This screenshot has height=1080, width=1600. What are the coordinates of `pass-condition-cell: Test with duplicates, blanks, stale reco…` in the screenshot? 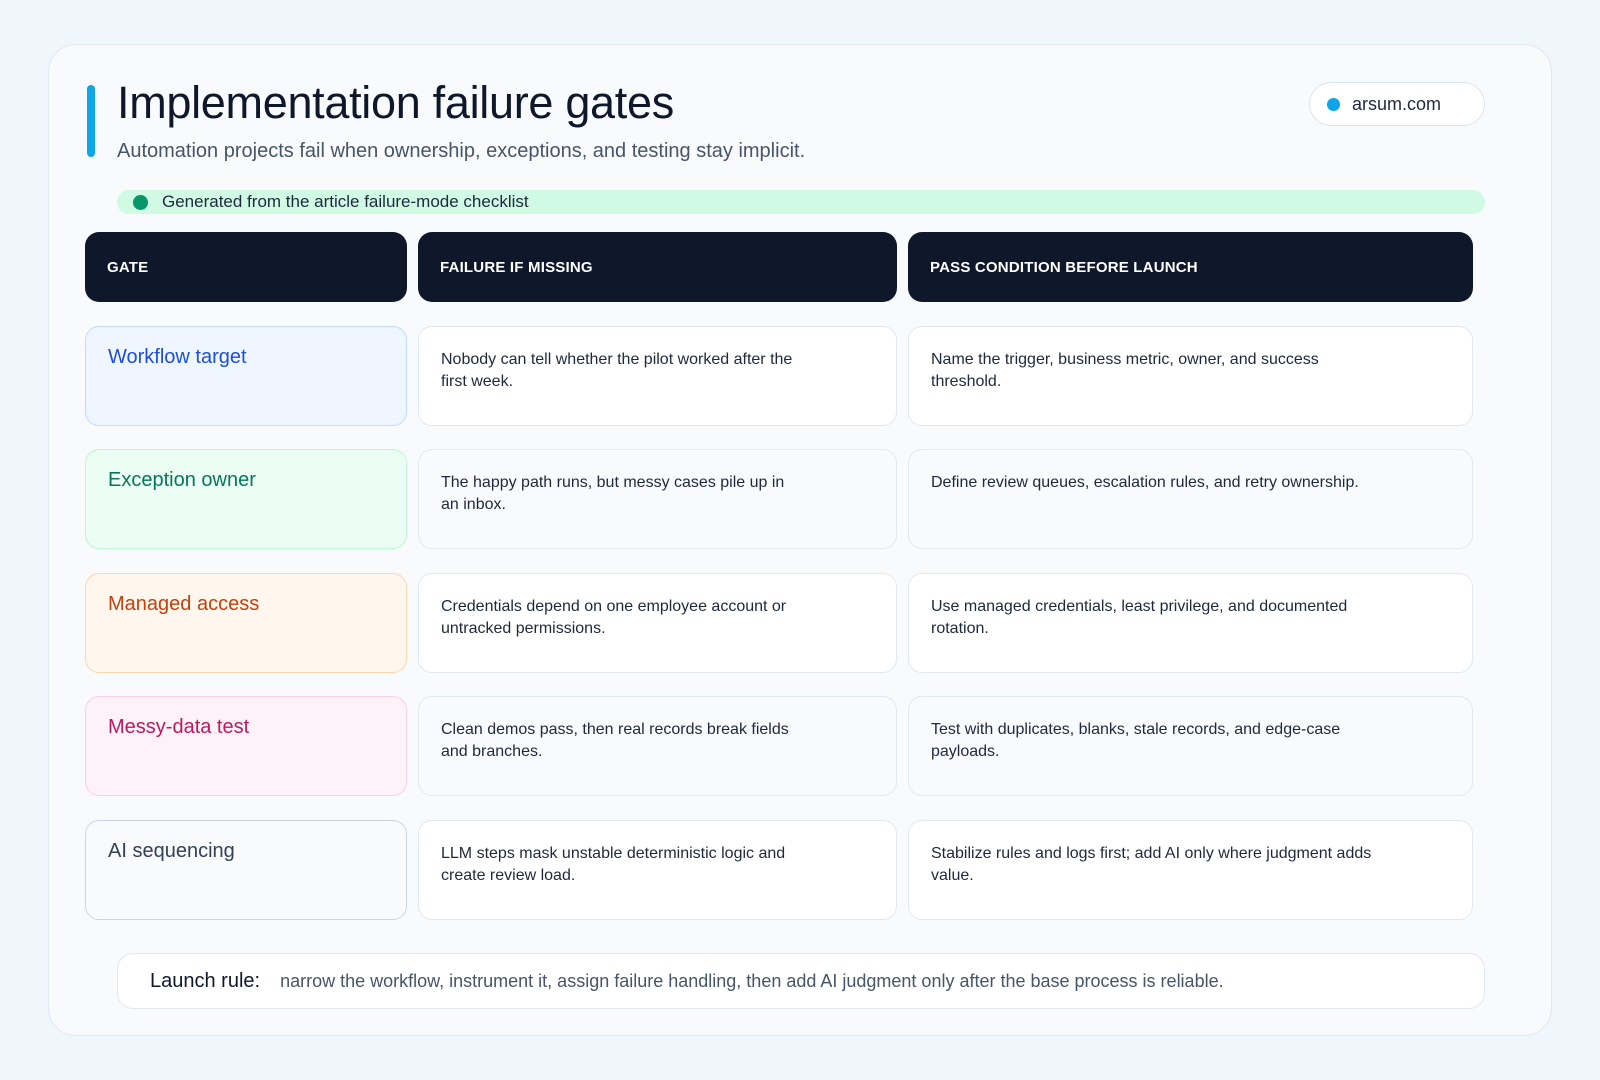 It's located at (1190, 746).